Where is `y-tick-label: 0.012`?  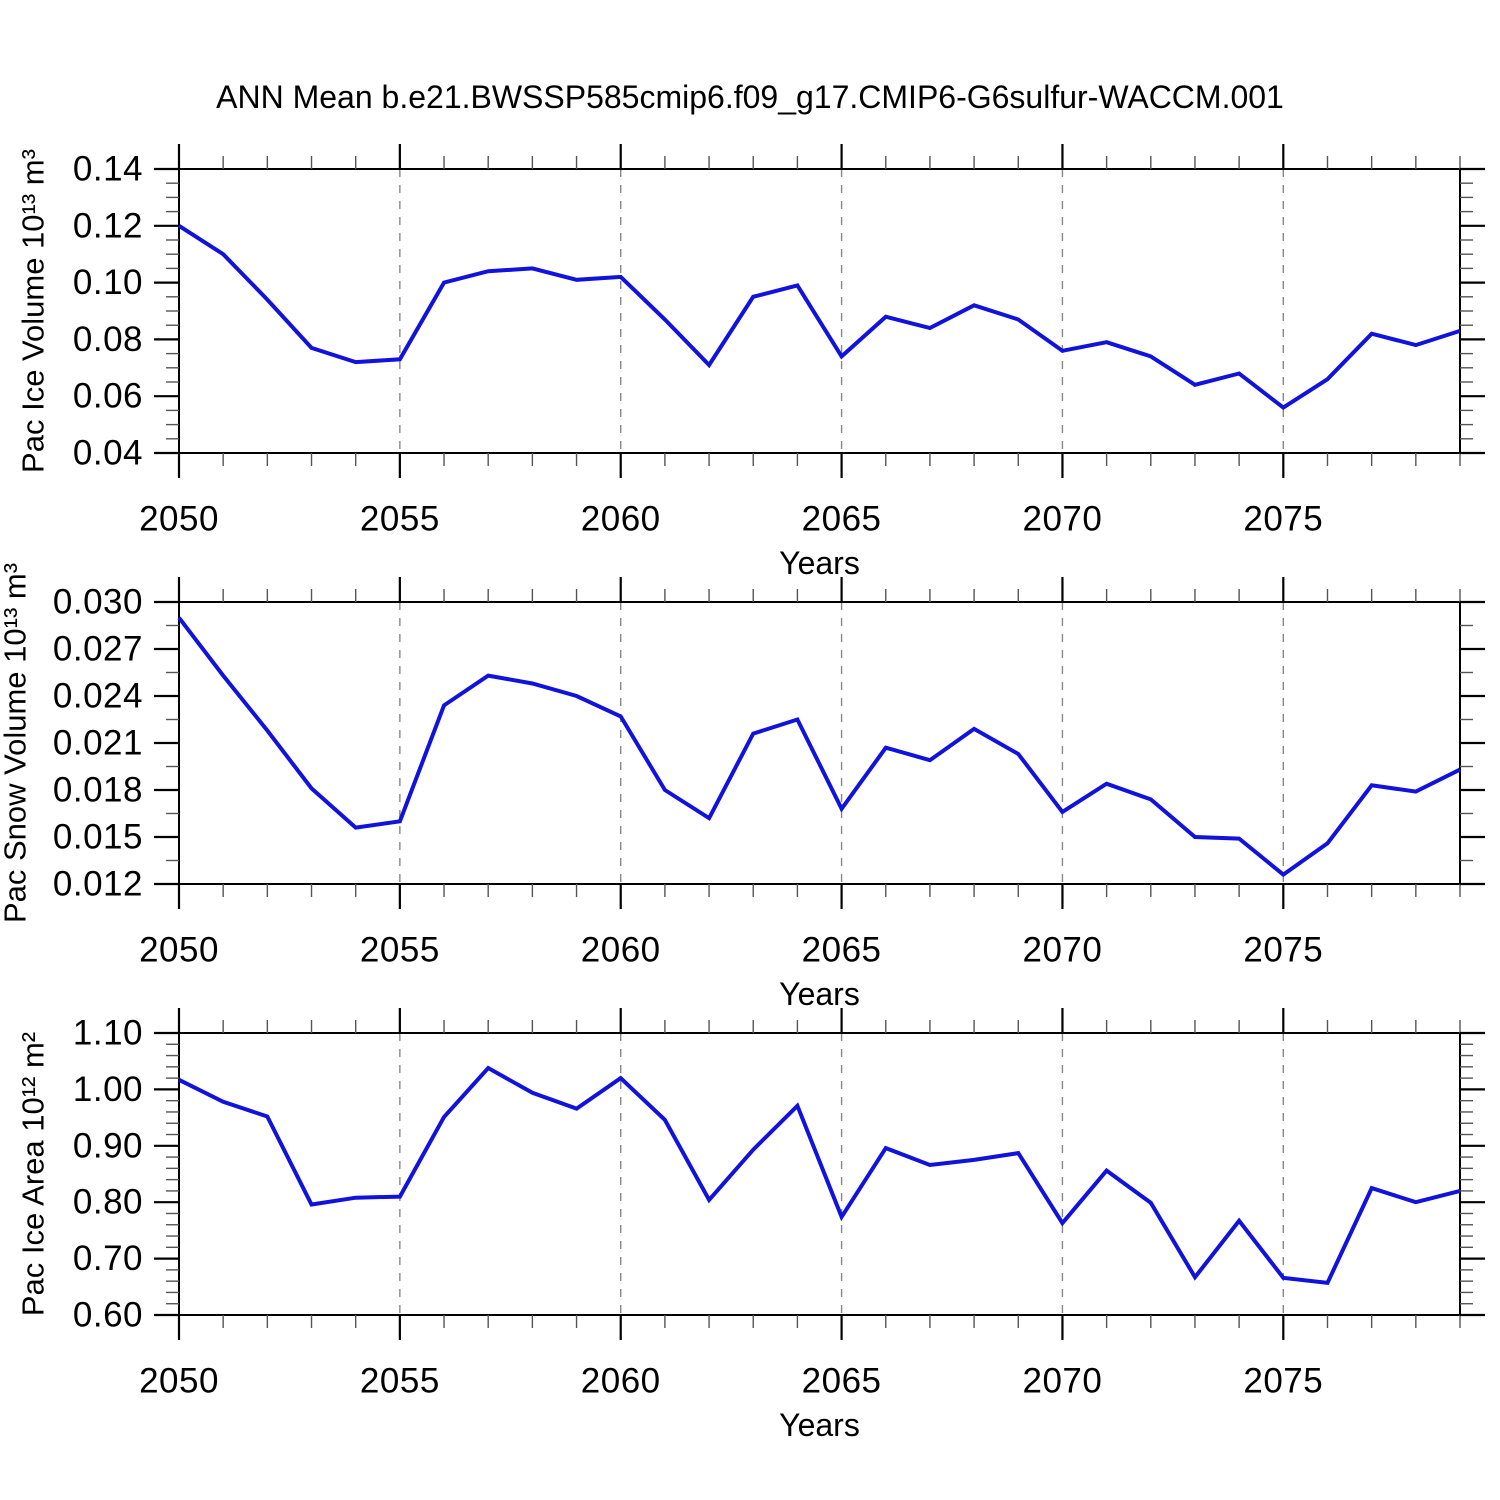
y-tick-label: 0.012 is located at coordinates (98, 884).